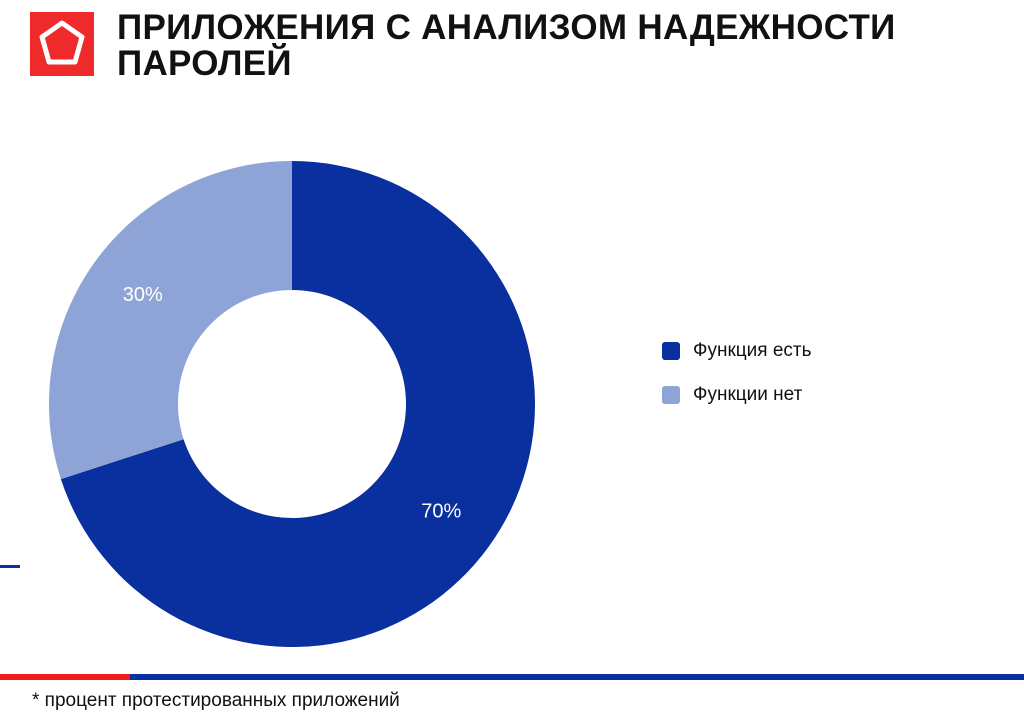 Image resolution: width=1024 pixels, height=724 pixels. Describe the element at coordinates (752, 350) in the screenshot. I see `legend-label-yes: Функция есть` at that location.